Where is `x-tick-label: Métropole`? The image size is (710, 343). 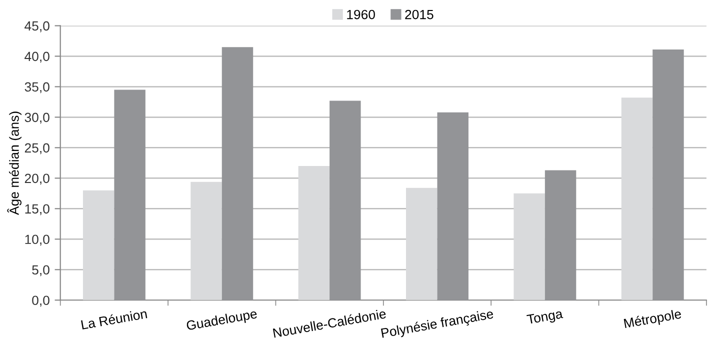
x-tick-label: Métropole is located at coordinates (653, 319).